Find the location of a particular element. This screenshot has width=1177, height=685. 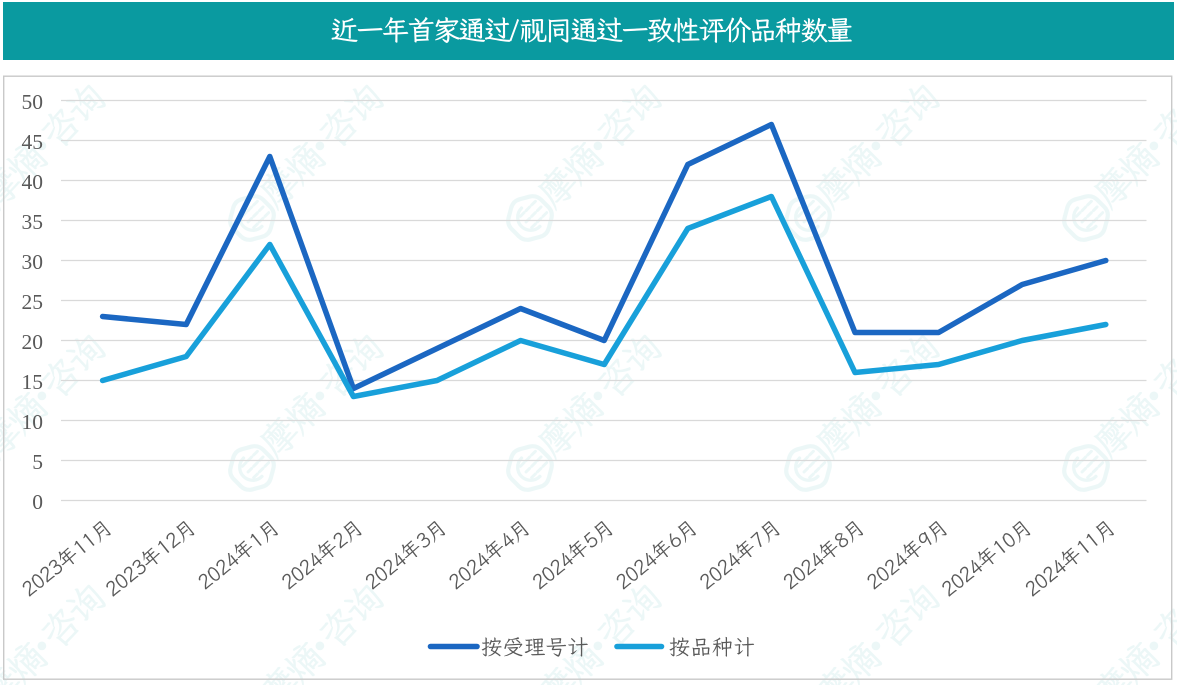

svg-text: 45 is located at coordinates (33, 142).